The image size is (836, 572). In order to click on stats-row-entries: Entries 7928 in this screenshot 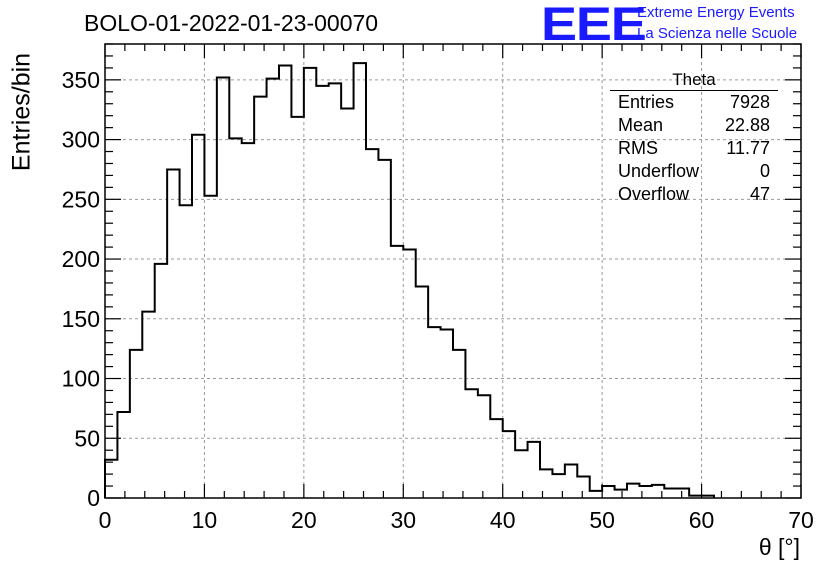, I will do `click(694, 102)`.